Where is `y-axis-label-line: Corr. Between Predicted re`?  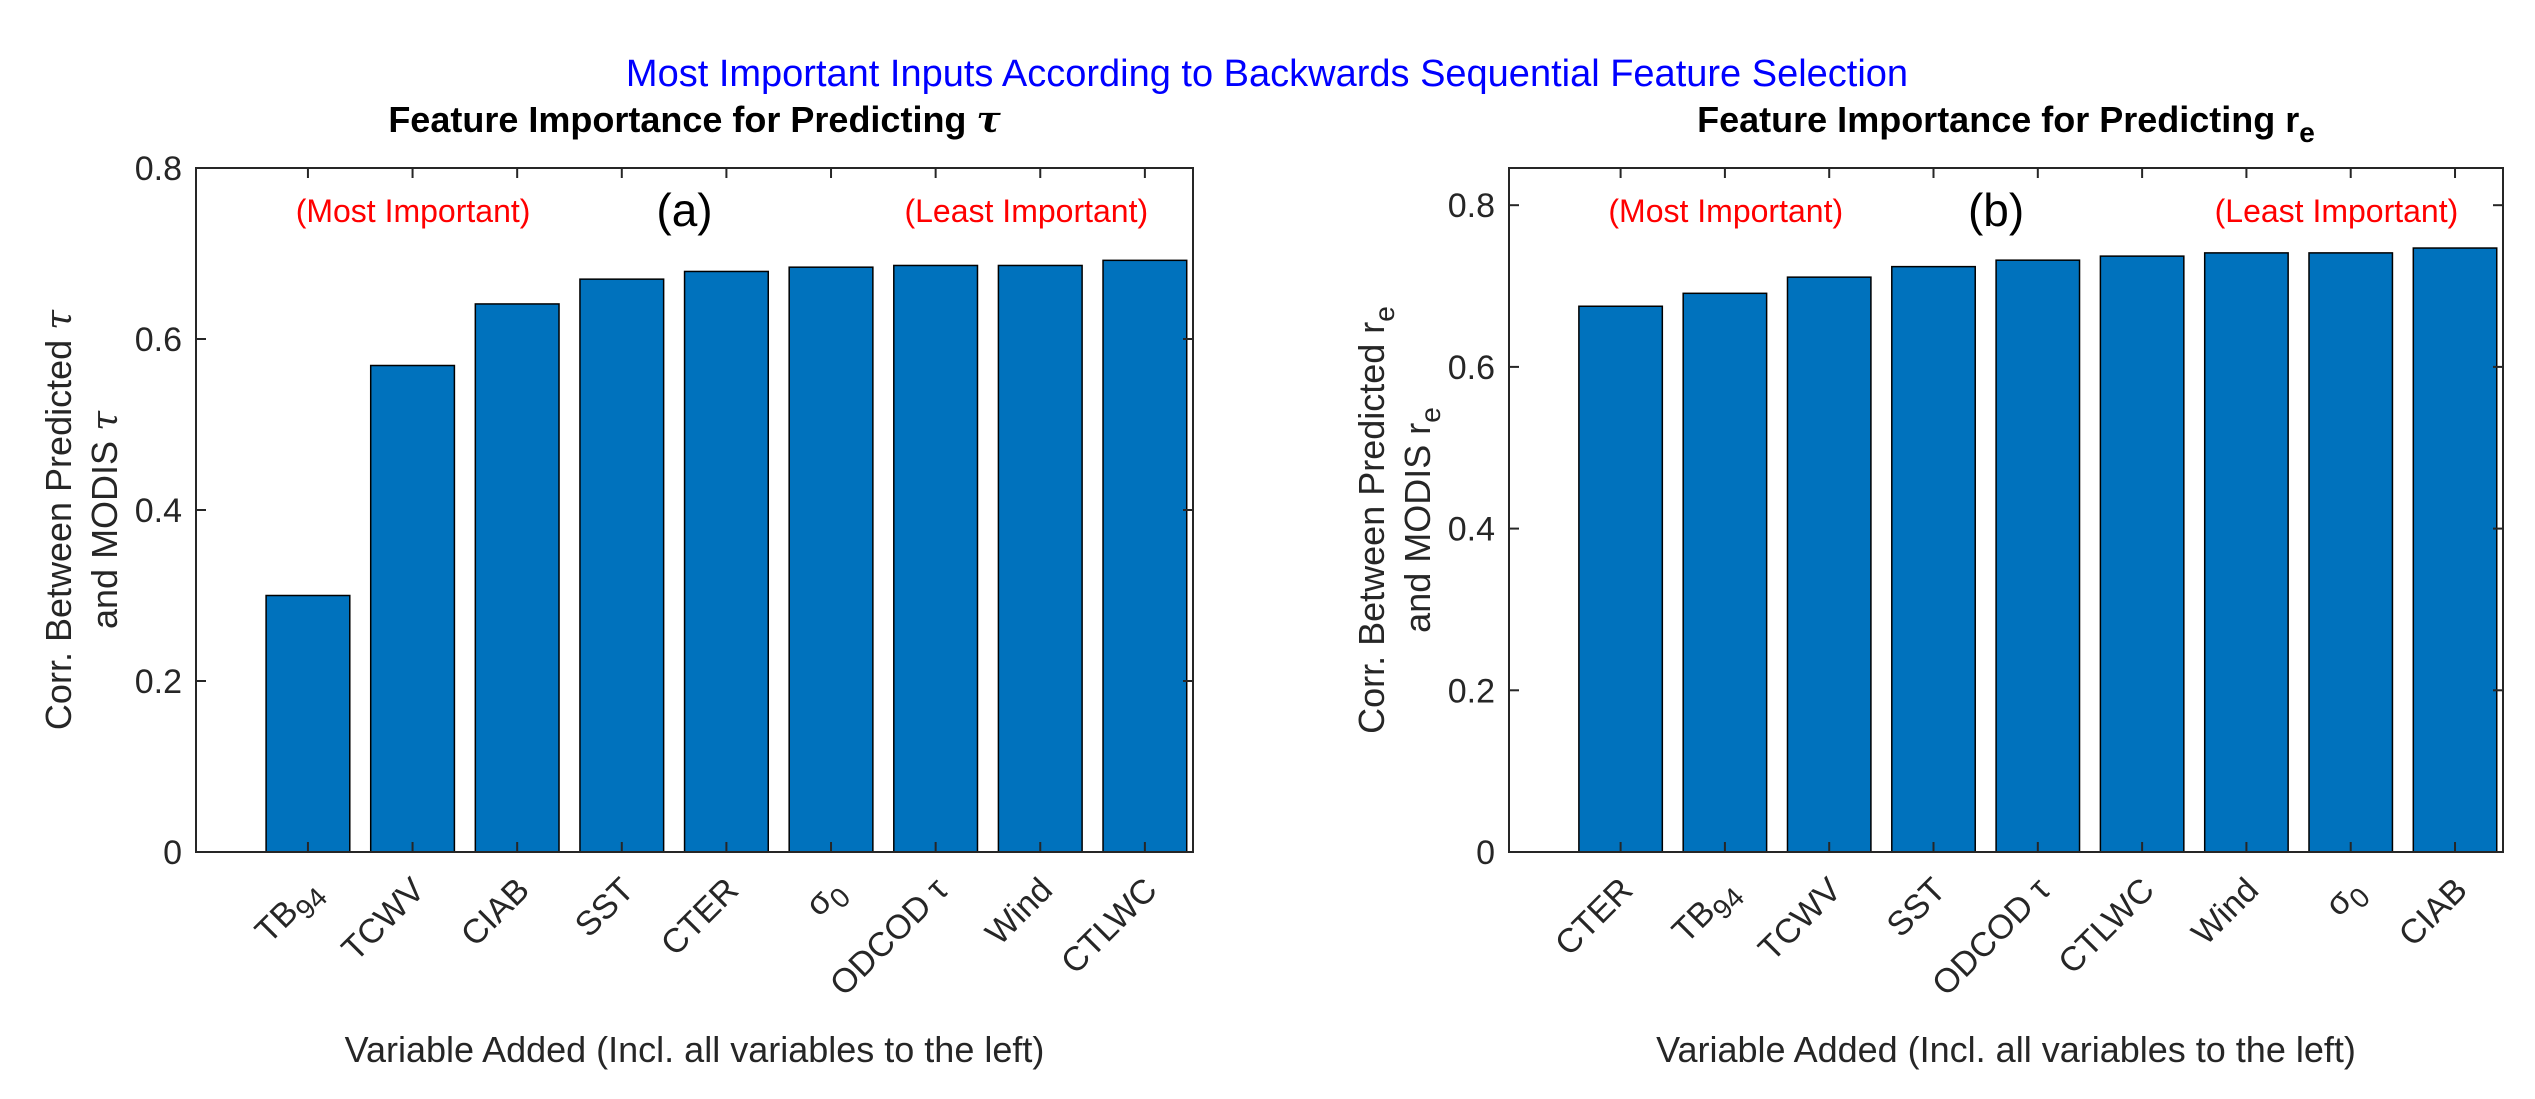 y-axis-label-line: Corr. Between Predicted re is located at coordinates (1375, 520).